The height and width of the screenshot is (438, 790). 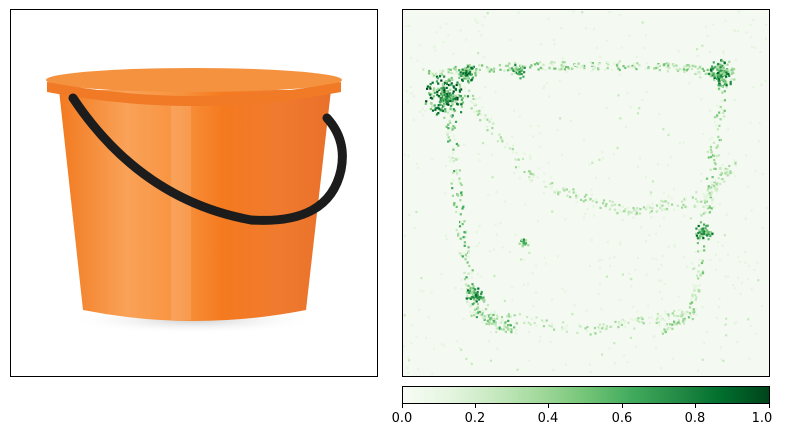 What do you see at coordinates (586, 395) in the screenshot?
I see `colorbar-gradient` at bounding box center [586, 395].